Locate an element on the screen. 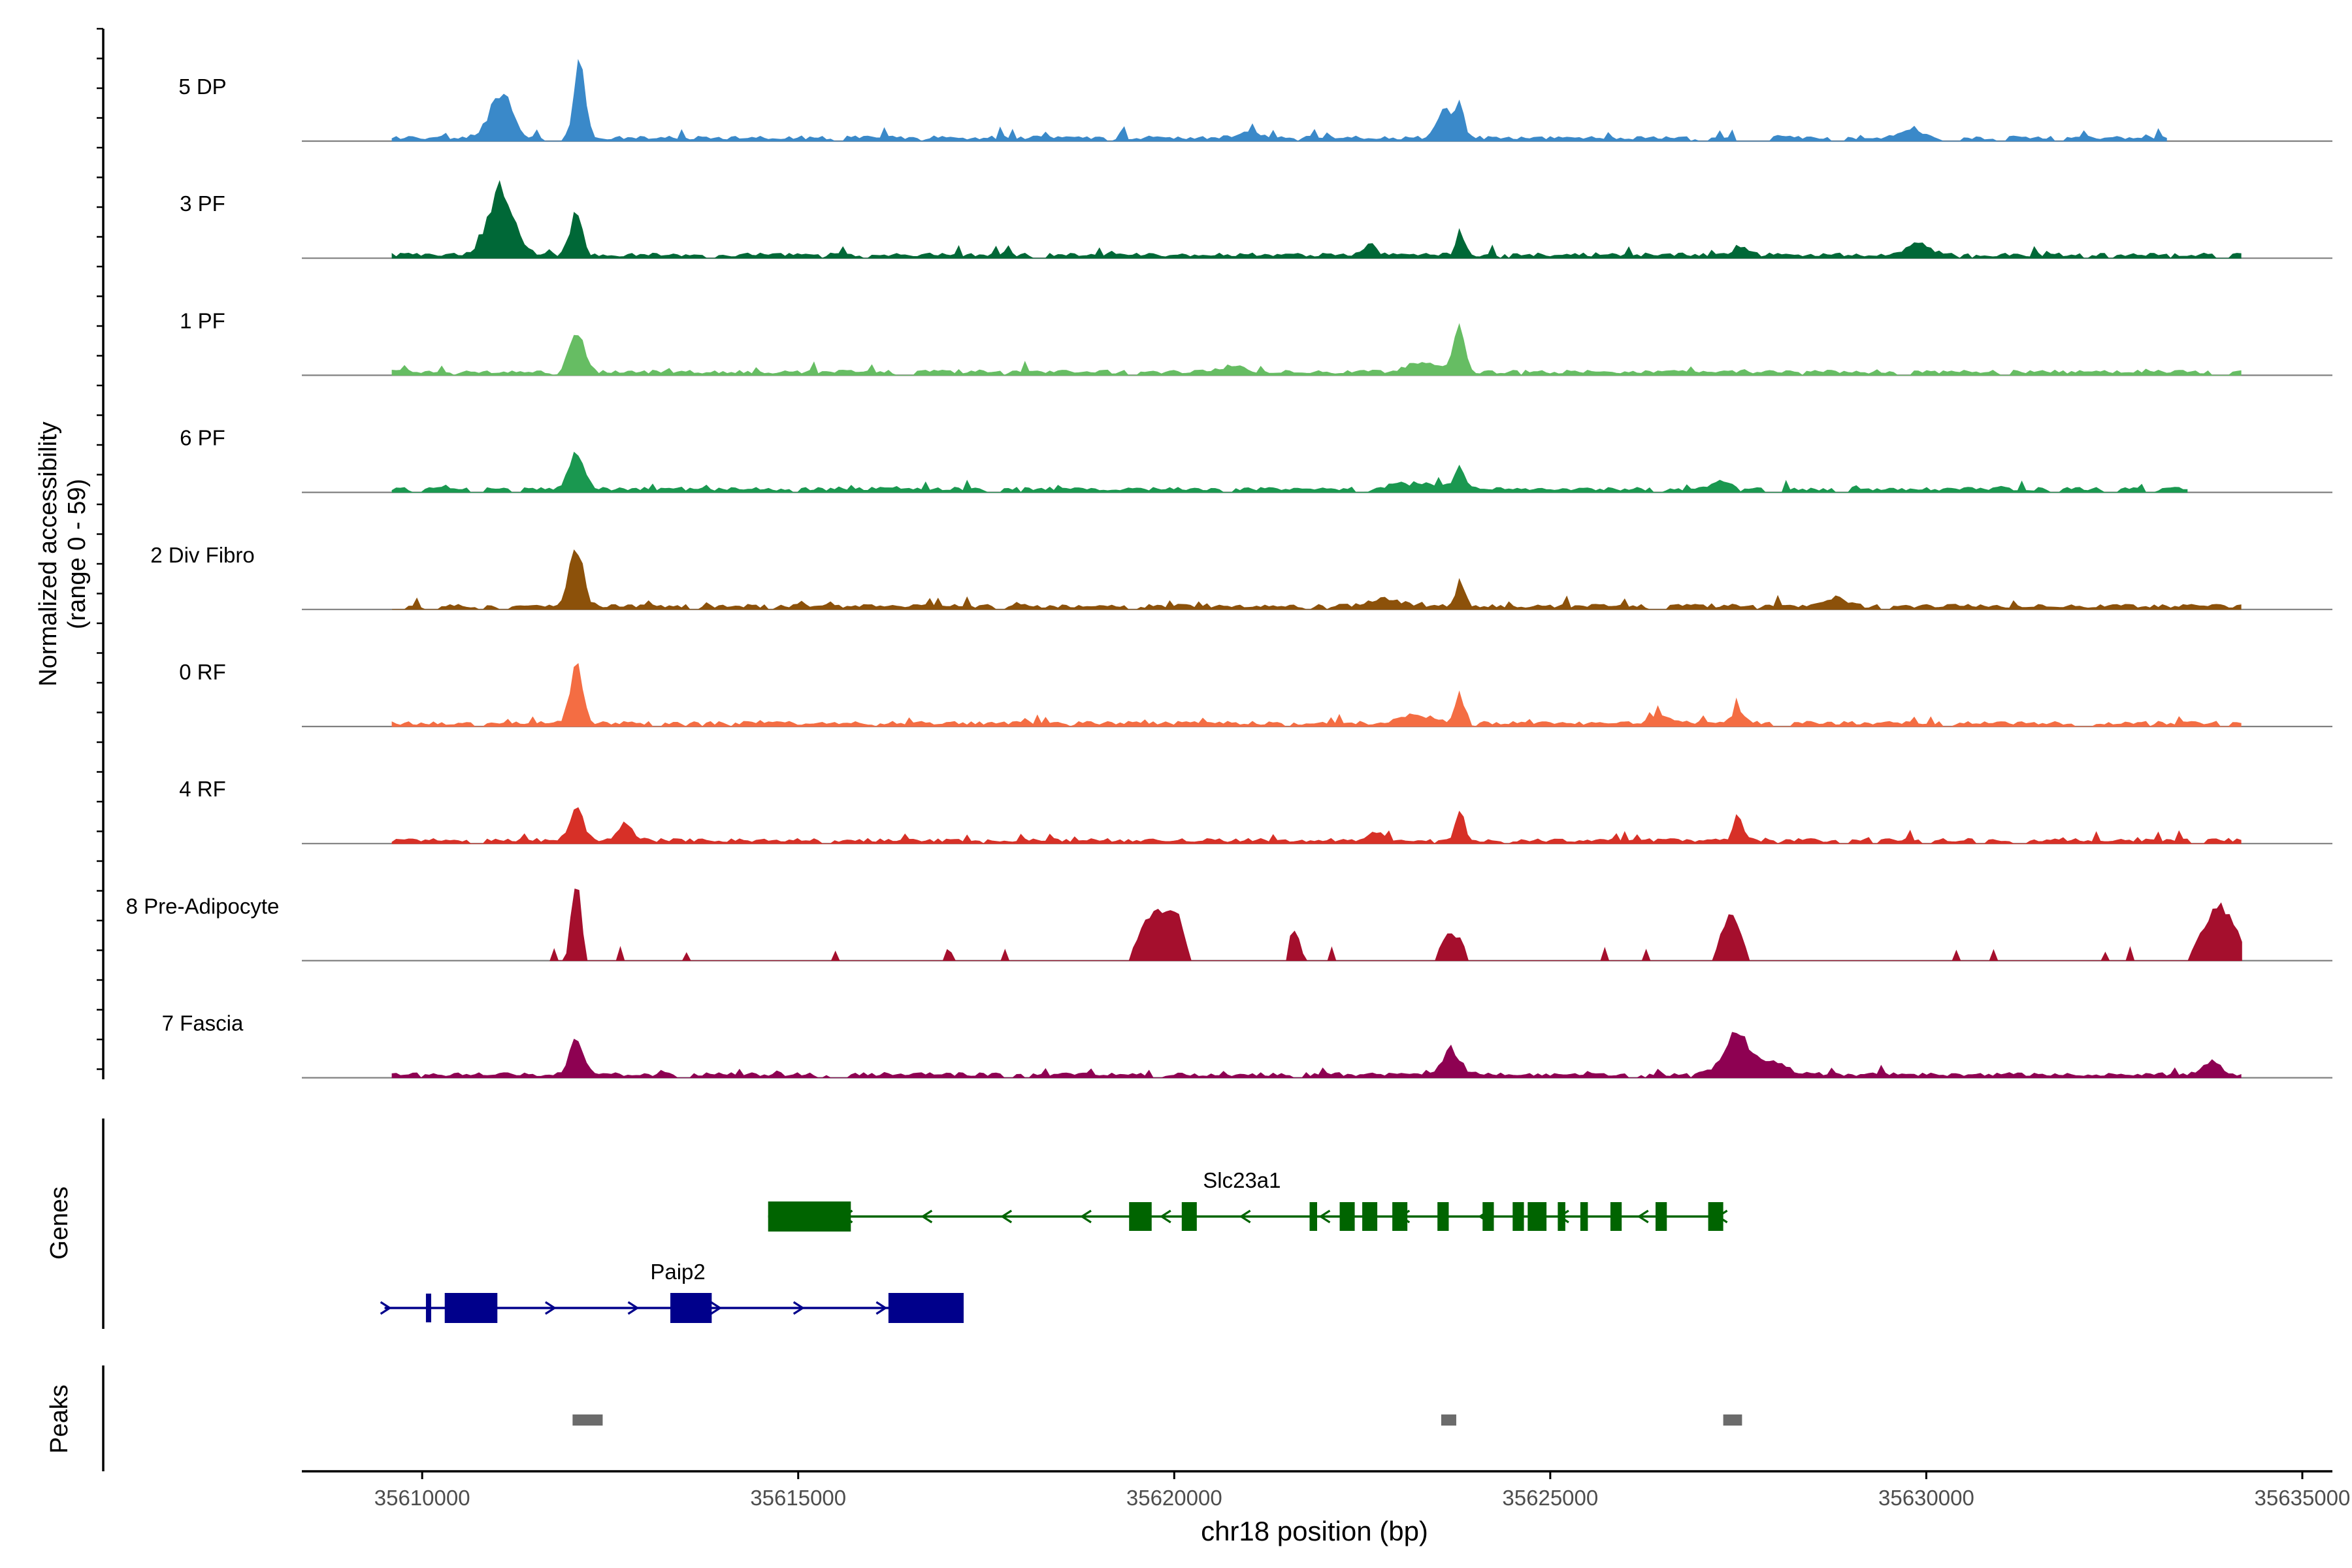 The height and width of the screenshot is (1568, 2352). x-tick-label: 35630000 is located at coordinates (1926, 1498).